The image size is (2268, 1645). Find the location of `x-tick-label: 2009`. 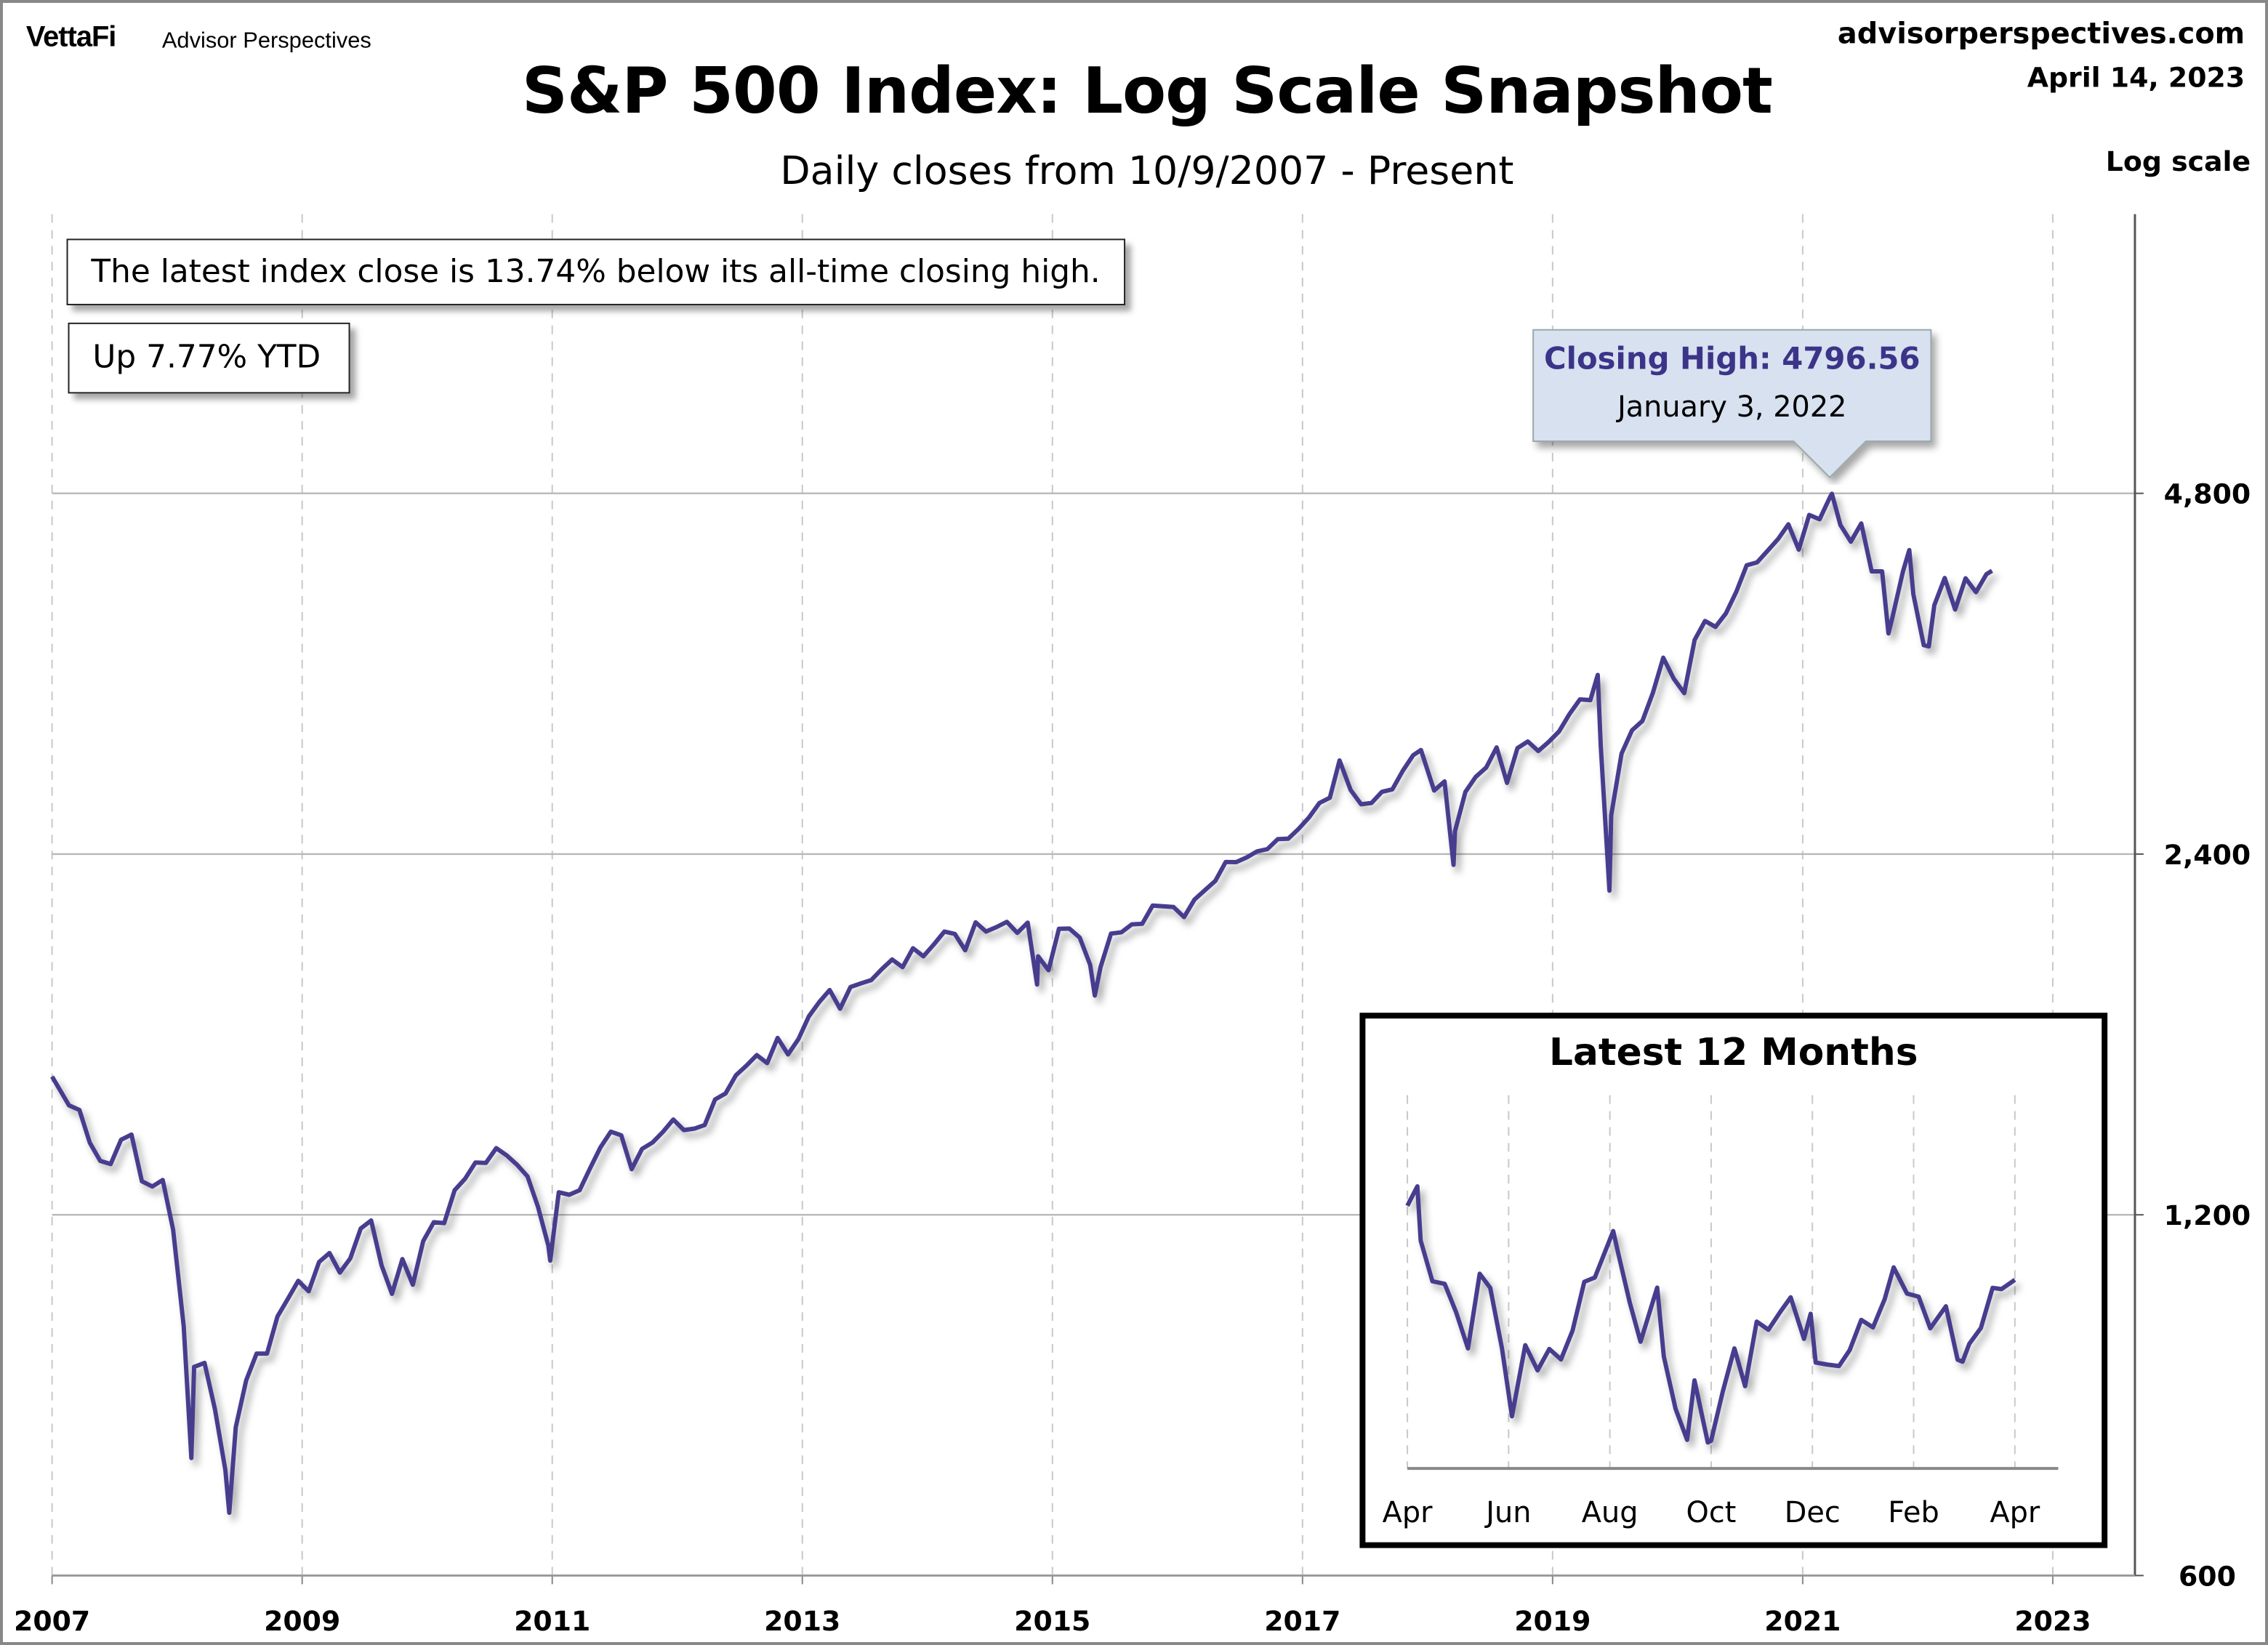

x-tick-label: 2009 is located at coordinates (302, 1621).